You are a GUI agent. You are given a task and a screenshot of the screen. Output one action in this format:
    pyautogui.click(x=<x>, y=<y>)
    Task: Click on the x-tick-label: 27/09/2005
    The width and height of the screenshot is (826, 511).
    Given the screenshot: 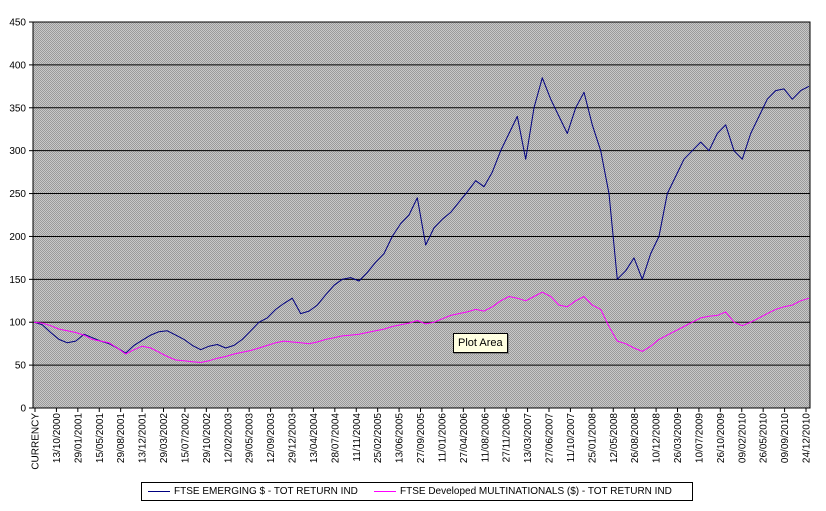 What is the action you would take?
    pyautogui.click(x=421, y=438)
    